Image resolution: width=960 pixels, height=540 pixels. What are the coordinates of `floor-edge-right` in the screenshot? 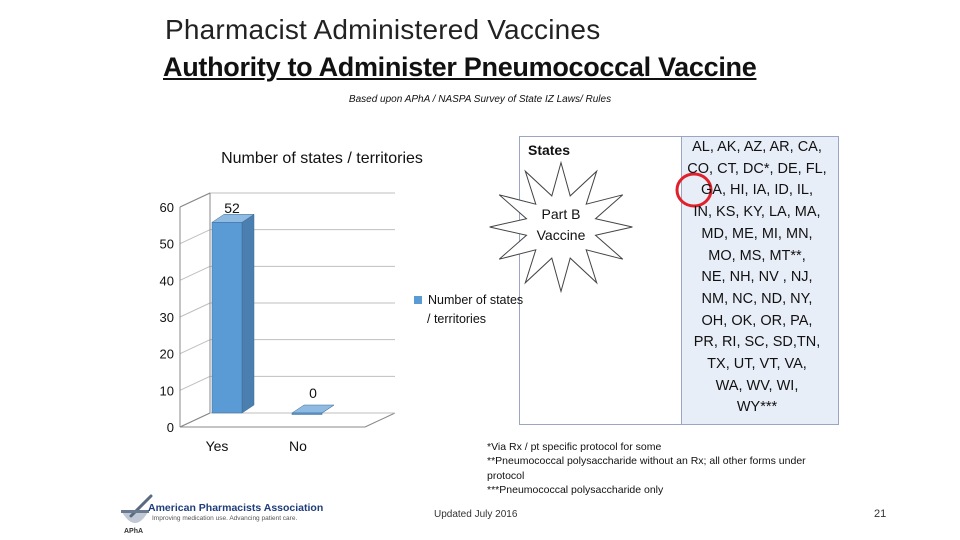 It's located at (380, 420).